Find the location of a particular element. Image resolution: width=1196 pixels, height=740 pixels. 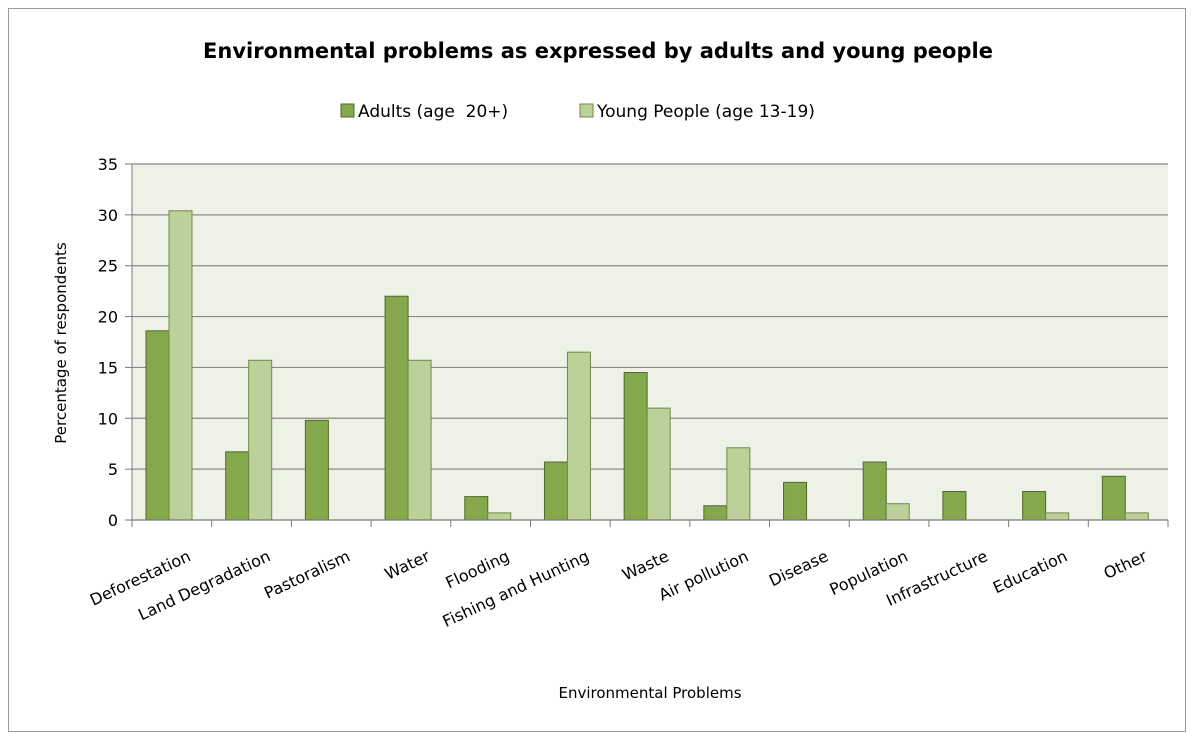

legend-label-young-people: Young People (age 13-19) is located at coordinates (705, 112).